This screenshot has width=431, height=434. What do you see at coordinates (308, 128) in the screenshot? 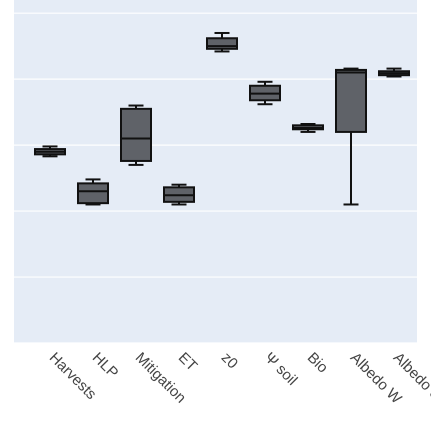
I see `box-bio` at bounding box center [308, 128].